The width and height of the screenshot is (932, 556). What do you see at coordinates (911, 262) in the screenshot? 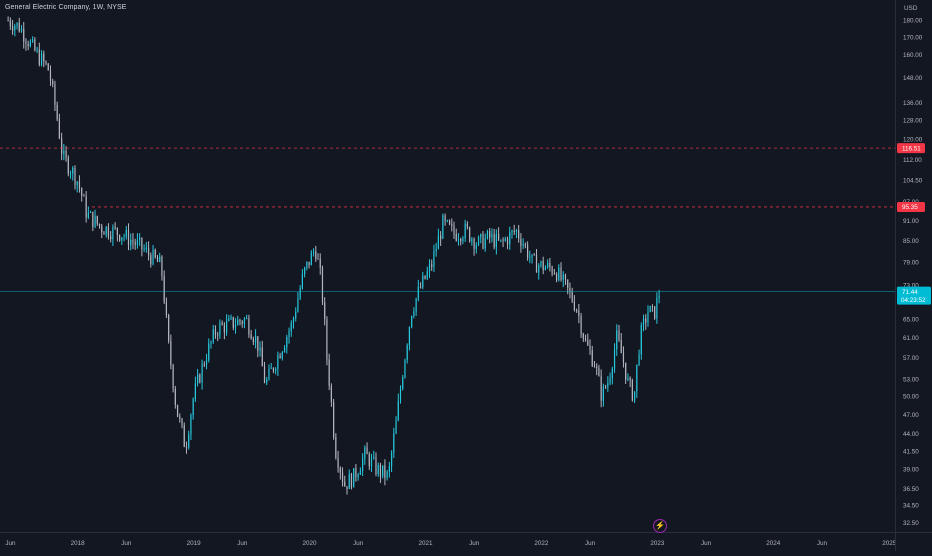
I see `price-tick-label: 79.00` at bounding box center [911, 262].